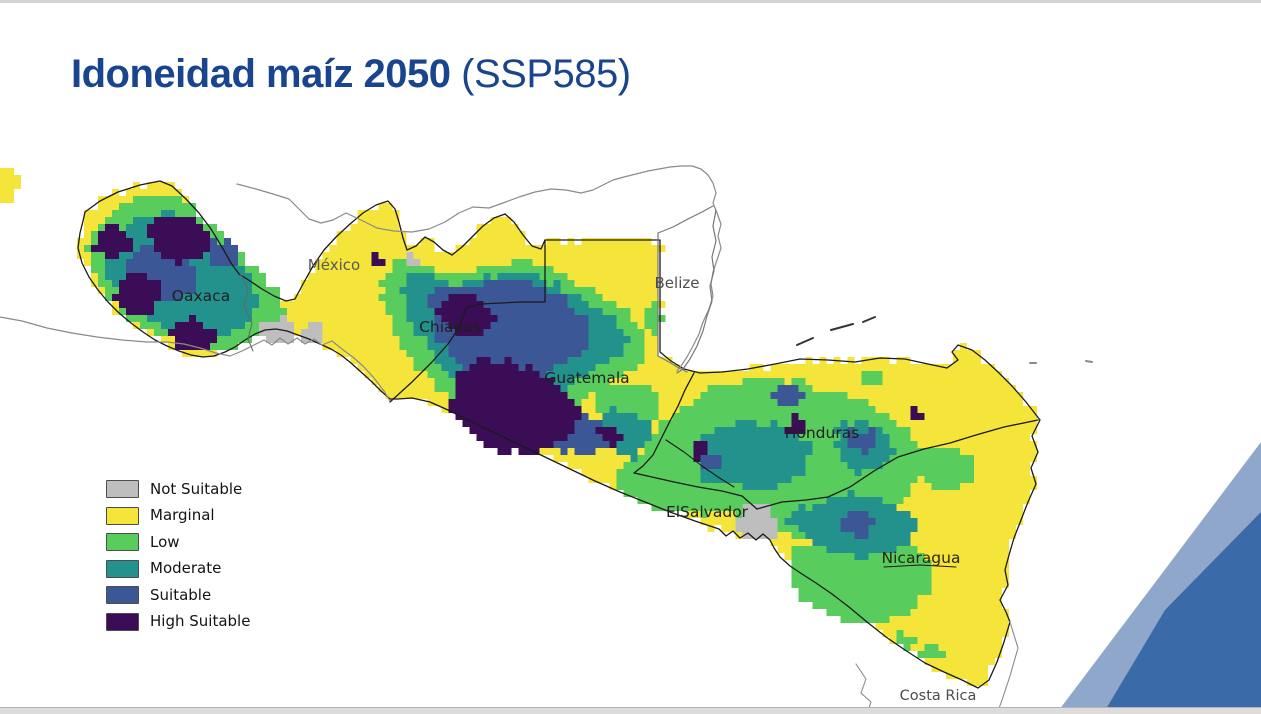 The image size is (1261, 714). I want to click on legend-swatch-not_suitable, so click(122, 489).